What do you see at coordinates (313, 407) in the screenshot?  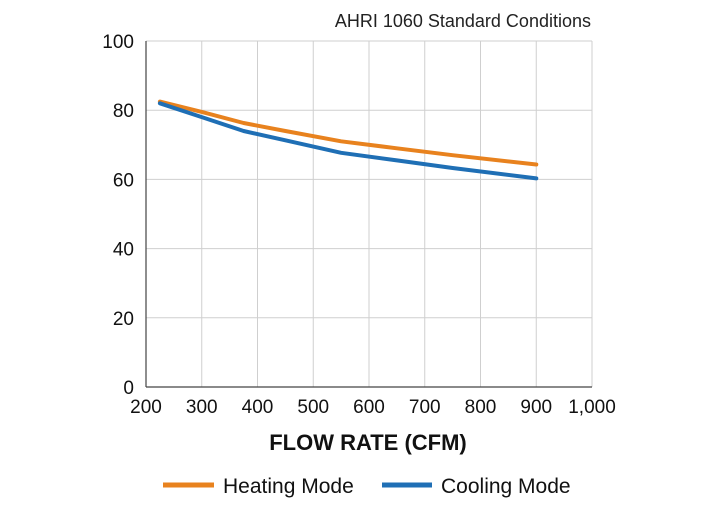 I see `x-tick-label: 500` at bounding box center [313, 407].